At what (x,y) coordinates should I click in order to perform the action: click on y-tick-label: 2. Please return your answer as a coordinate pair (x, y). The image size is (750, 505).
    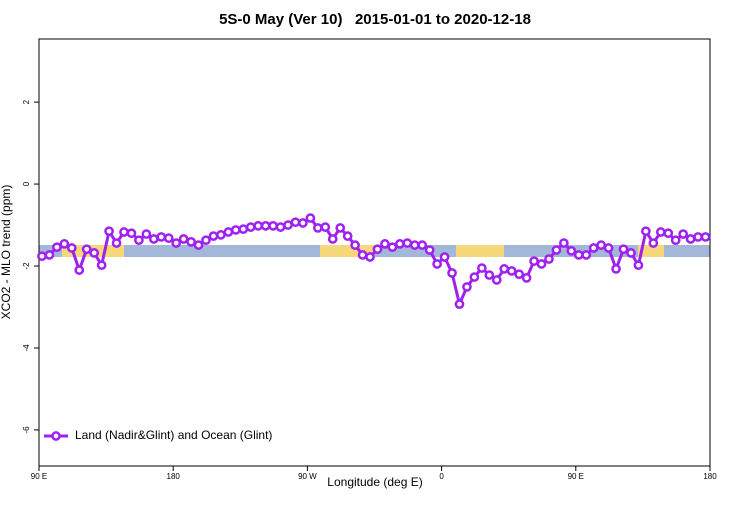
    Looking at the image, I should click on (26, 101).